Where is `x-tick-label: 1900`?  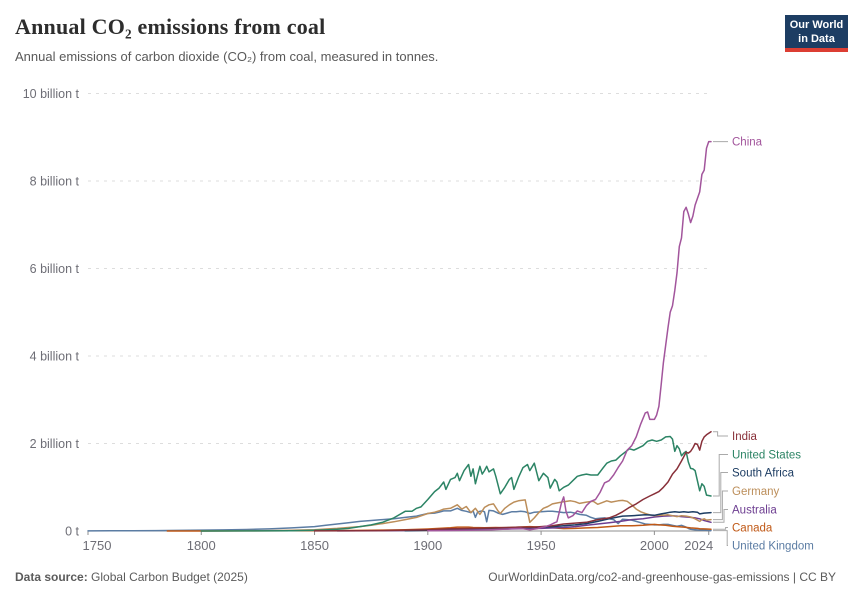
x-tick-label: 1900 is located at coordinates (427, 545).